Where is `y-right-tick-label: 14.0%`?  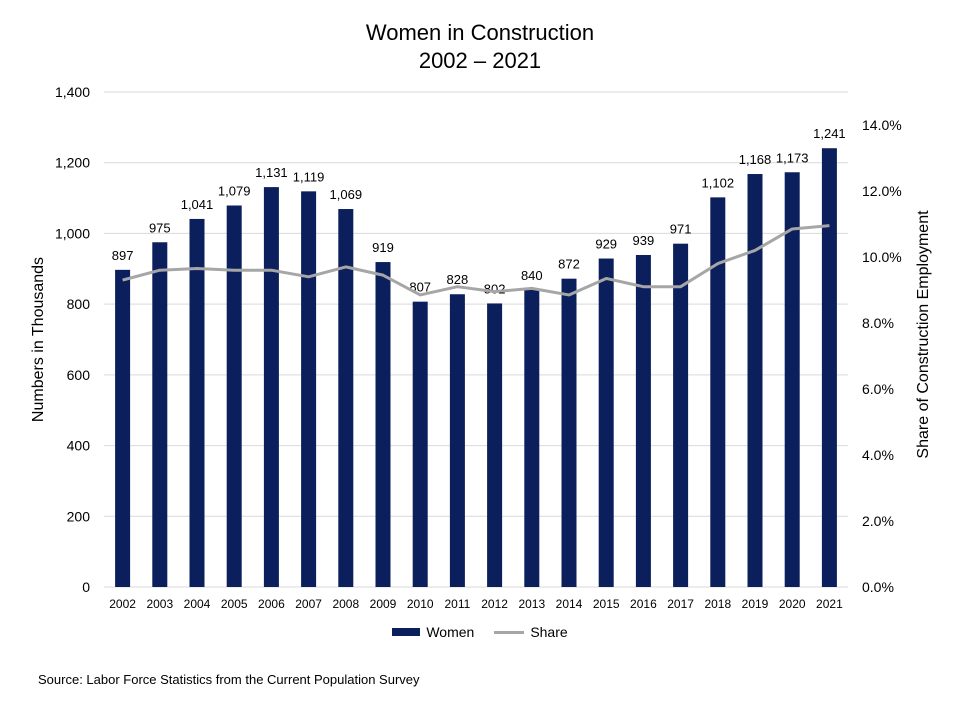
y-right-tick-label: 14.0% is located at coordinates (882, 125).